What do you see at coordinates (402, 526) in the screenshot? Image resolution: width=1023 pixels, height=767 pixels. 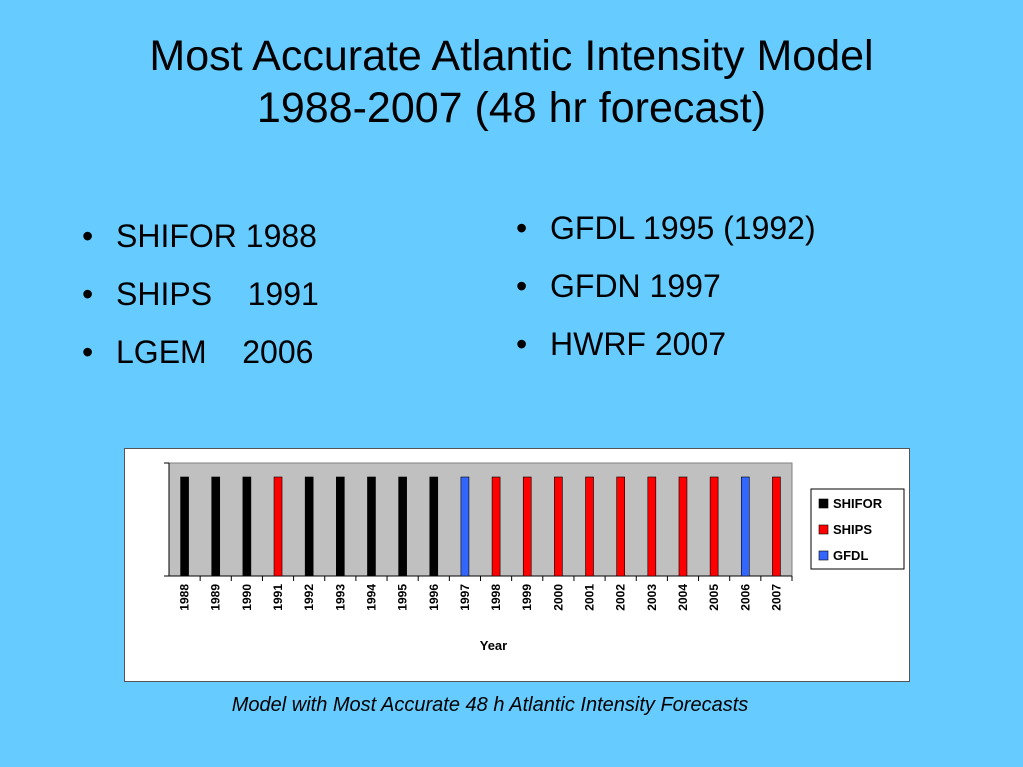 I see `bar-shifor-1995` at bounding box center [402, 526].